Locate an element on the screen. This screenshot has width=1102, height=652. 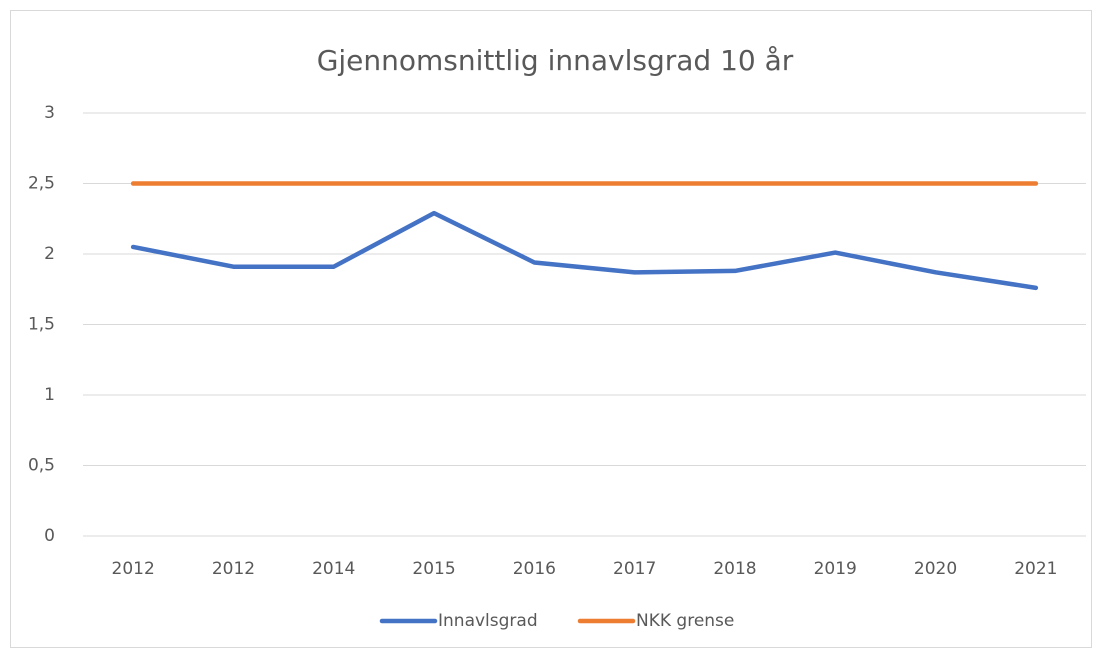
legend-label: Innavlsgrad is located at coordinates (488, 621).